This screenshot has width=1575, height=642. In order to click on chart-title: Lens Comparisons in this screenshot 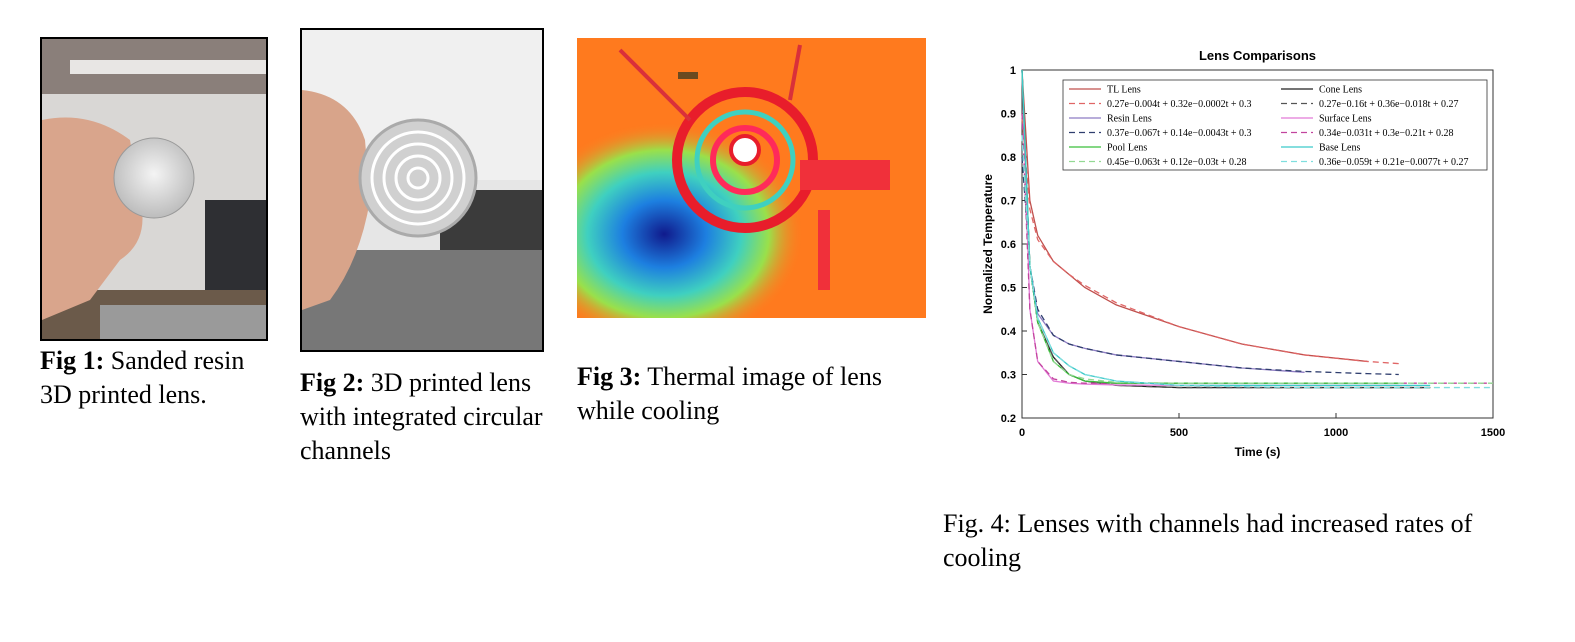, I will do `click(1257, 55)`.